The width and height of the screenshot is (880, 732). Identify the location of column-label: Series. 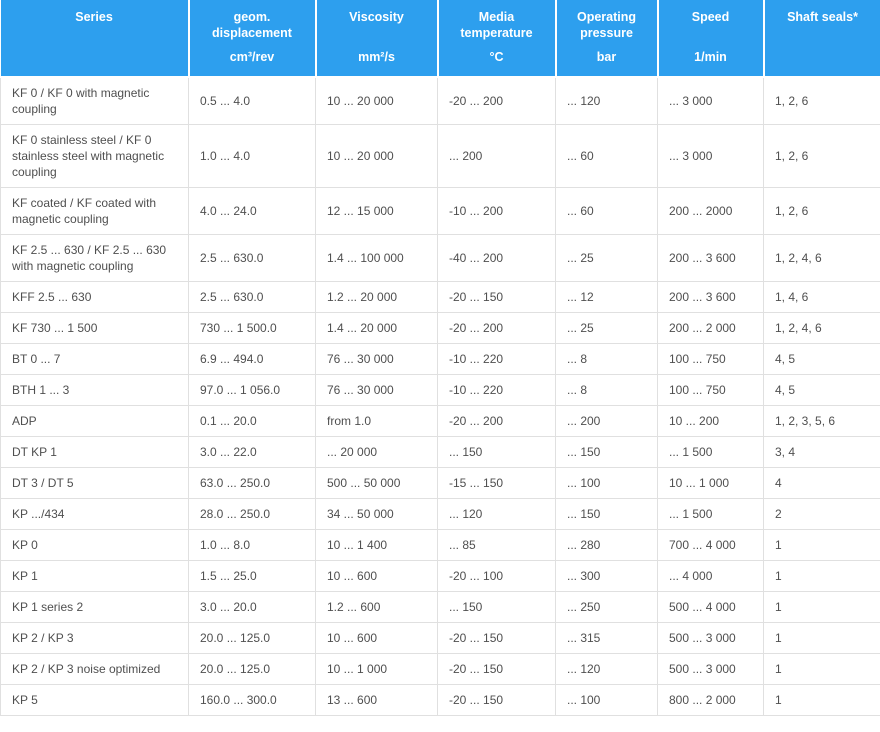
(94, 17).